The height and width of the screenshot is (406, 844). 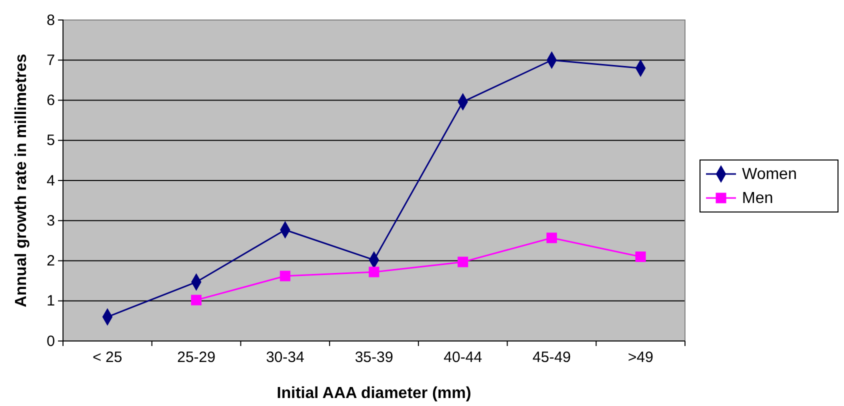 What do you see at coordinates (769, 174) in the screenshot?
I see `legend-label: Women` at bounding box center [769, 174].